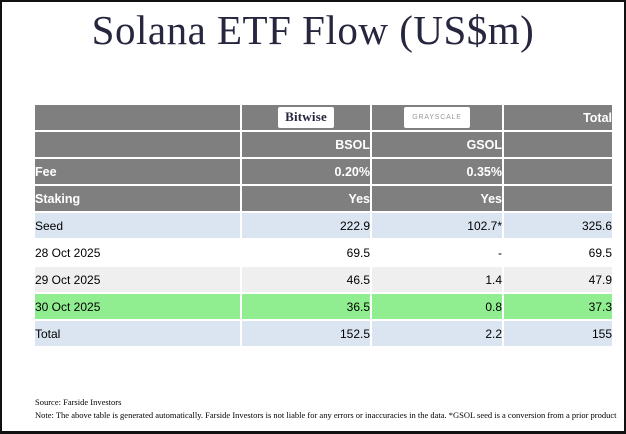 The image size is (626, 434). Describe the element at coordinates (137, 252) in the screenshot. I see `row-label-cell: 28 Oct 2025` at that location.